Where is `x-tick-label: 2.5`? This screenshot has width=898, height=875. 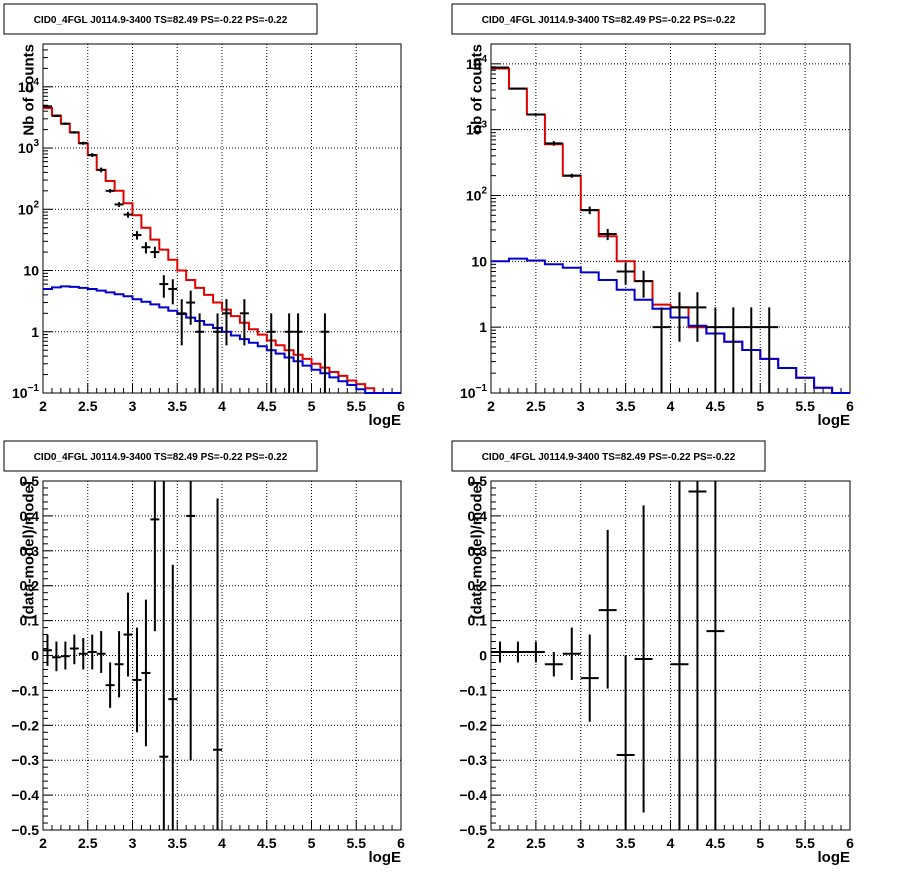 x-tick-label: 2.5 is located at coordinates (536, 406).